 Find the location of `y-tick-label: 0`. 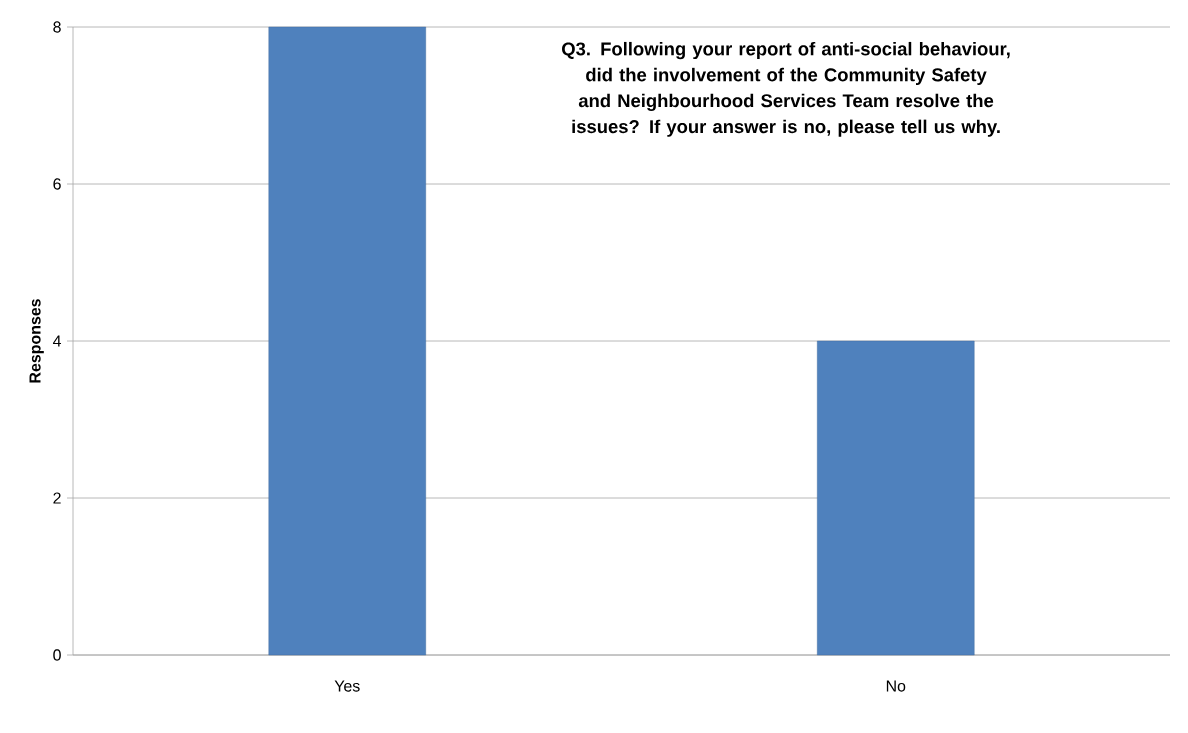

y-tick-label: 0 is located at coordinates (57, 655).